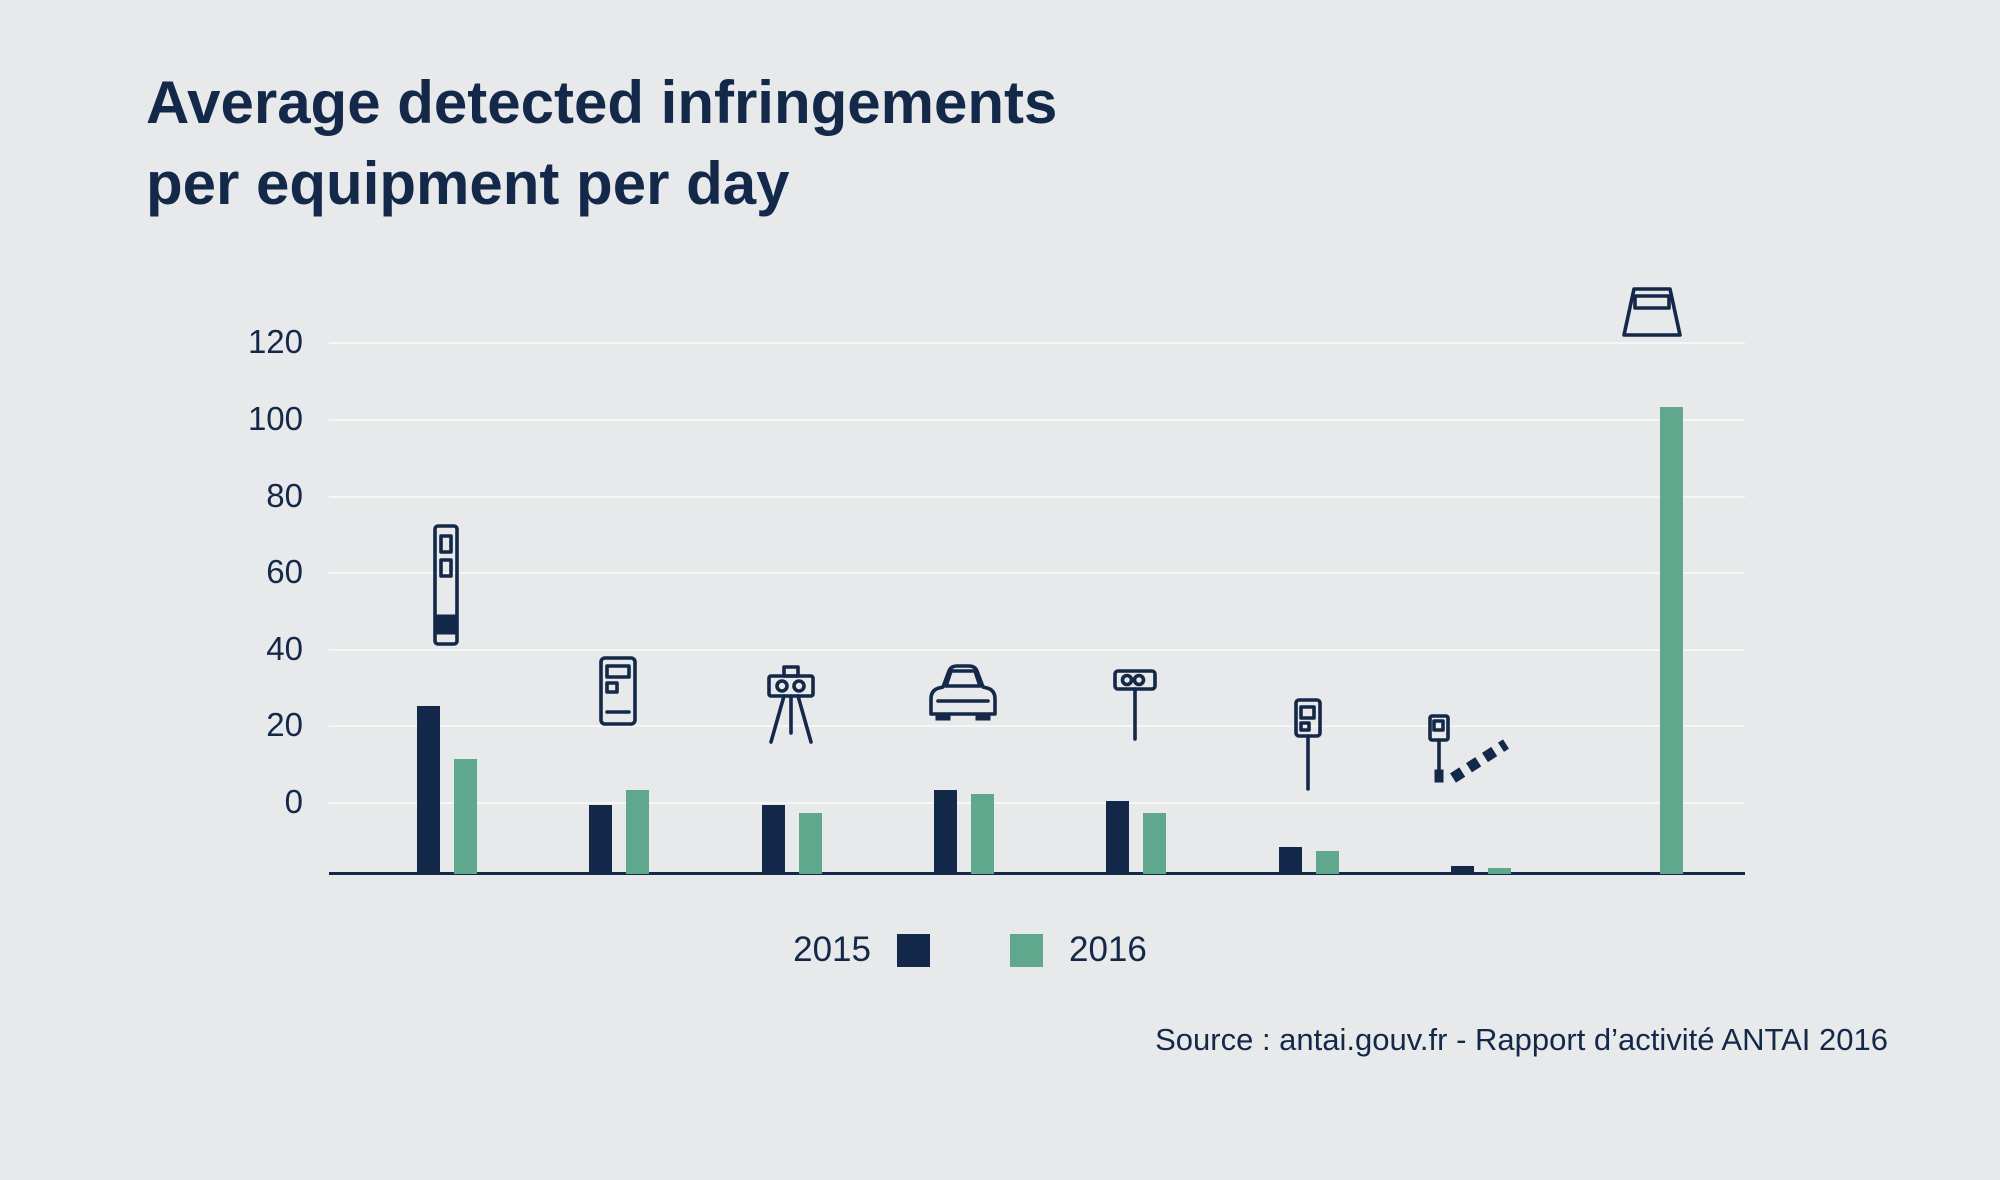  Describe the element at coordinates (913, 950) in the screenshot. I see `legend-swatch-2015` at that location.